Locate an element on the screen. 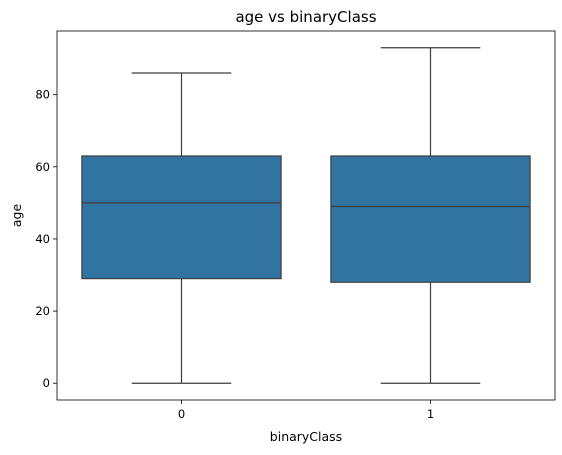 This screenshot has width=562, height=455. chart-title: age vs binaryClass is located at coordinates (305, 17).